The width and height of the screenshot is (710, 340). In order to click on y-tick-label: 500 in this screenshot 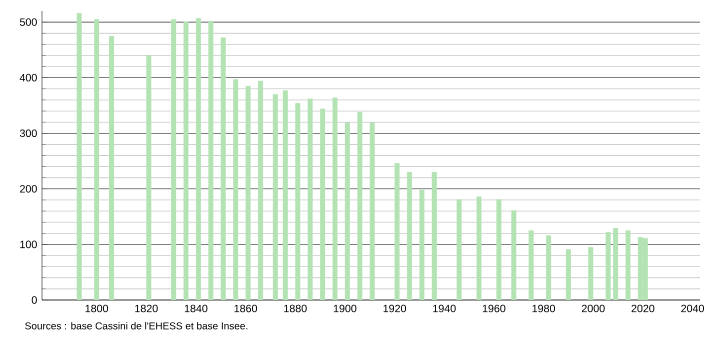, I will do `click(28, 22)`.